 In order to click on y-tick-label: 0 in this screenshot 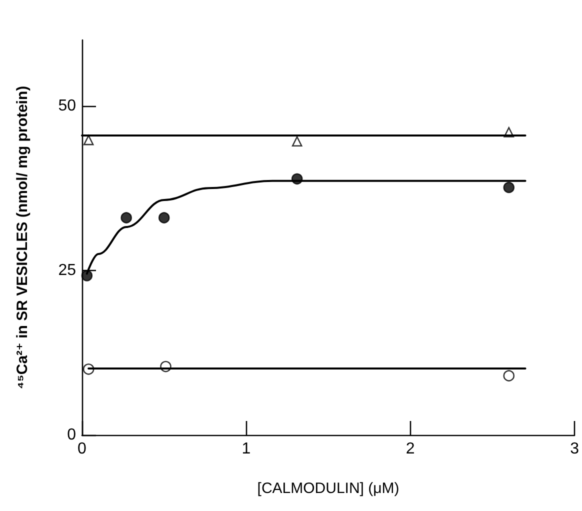, I will do `click(71, 435)`.